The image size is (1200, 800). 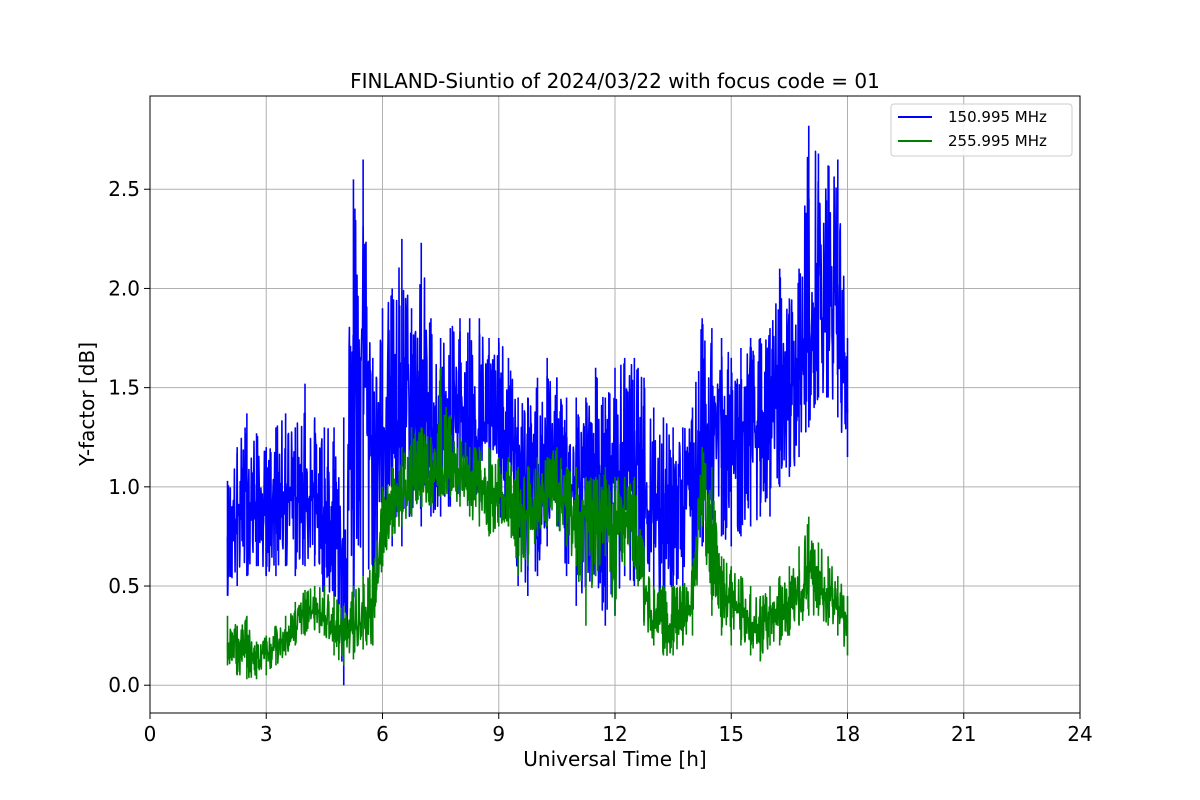 What do you see at coordinates (124, 487) in the screenshot?
I see `y-tick-label: 1.0` at bounding box center [124, 487].